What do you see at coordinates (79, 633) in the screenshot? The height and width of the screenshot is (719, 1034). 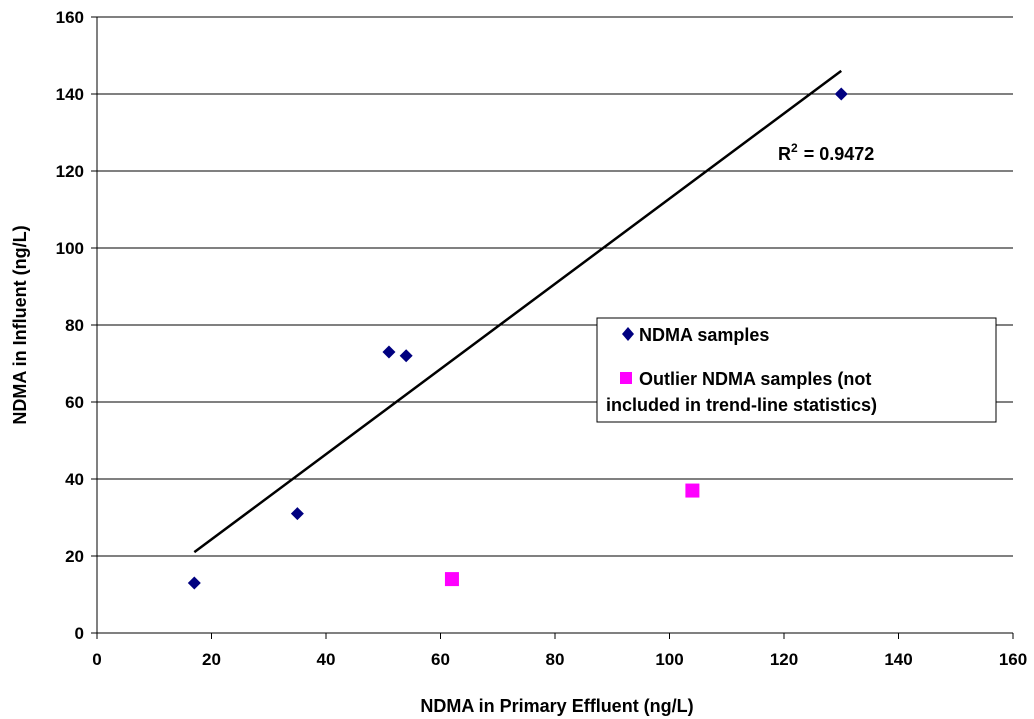 I see `y-tick-label-0: 0` at bounding box center [79, 633].